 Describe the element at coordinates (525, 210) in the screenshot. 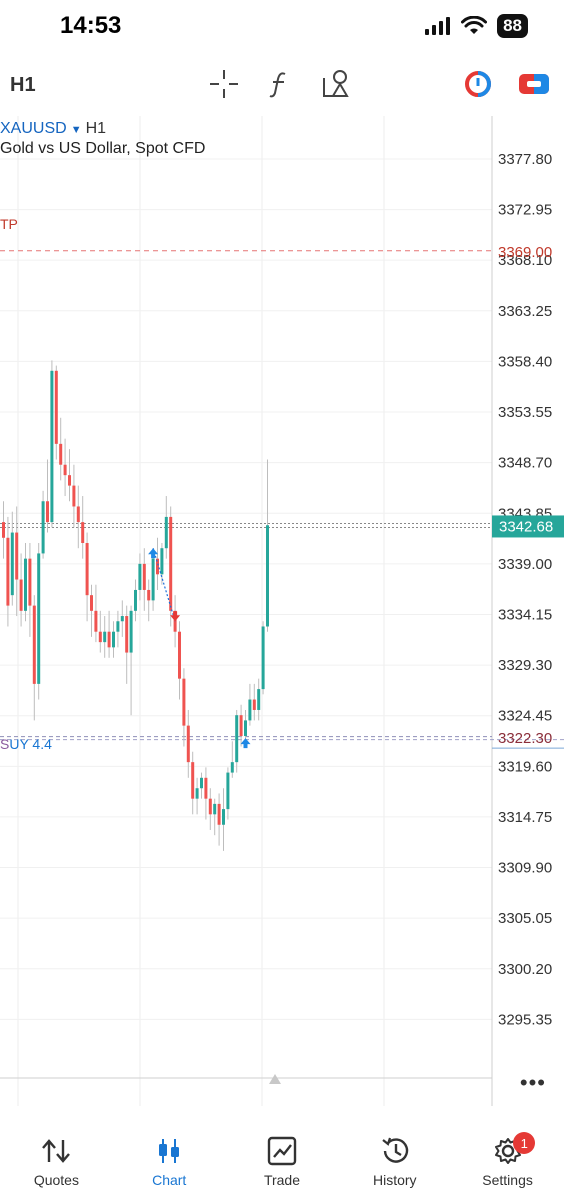

I see `price-tick-label: 3372.95` at that location.